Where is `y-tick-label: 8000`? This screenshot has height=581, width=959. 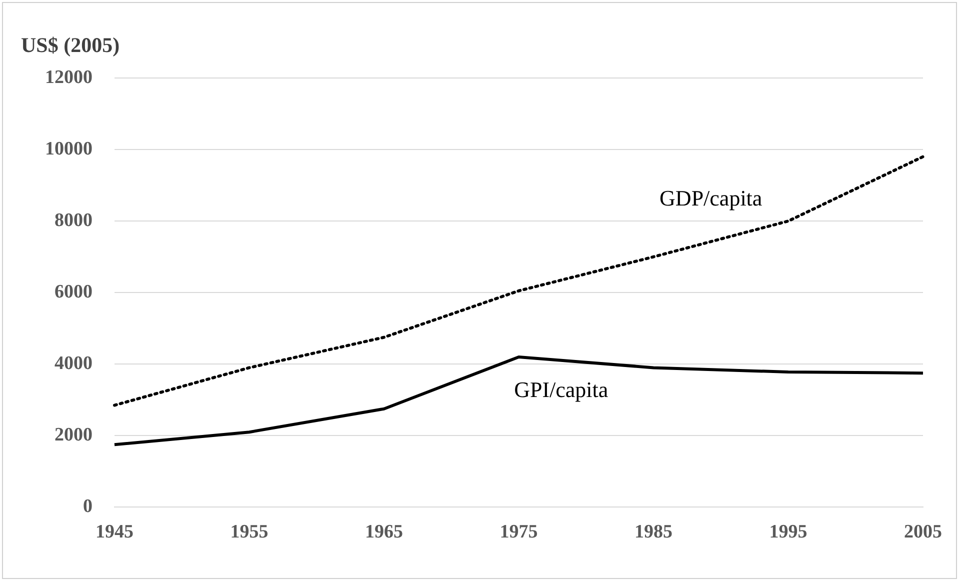
y-tick-label: 8000 is located at coordinates (73, 220).